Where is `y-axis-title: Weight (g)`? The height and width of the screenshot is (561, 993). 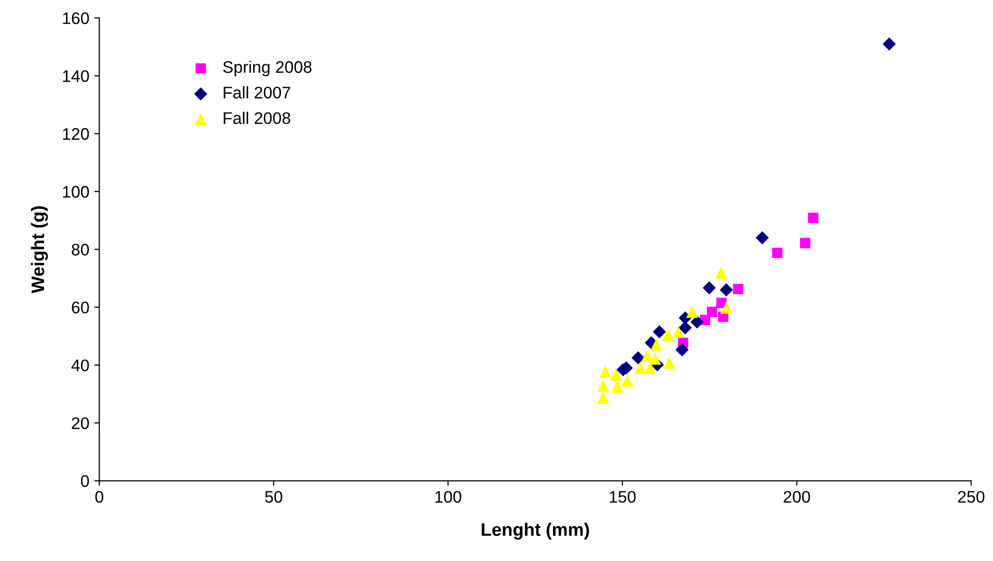
y-axis-title: Weight (g) is located at coordinates (39, 250).